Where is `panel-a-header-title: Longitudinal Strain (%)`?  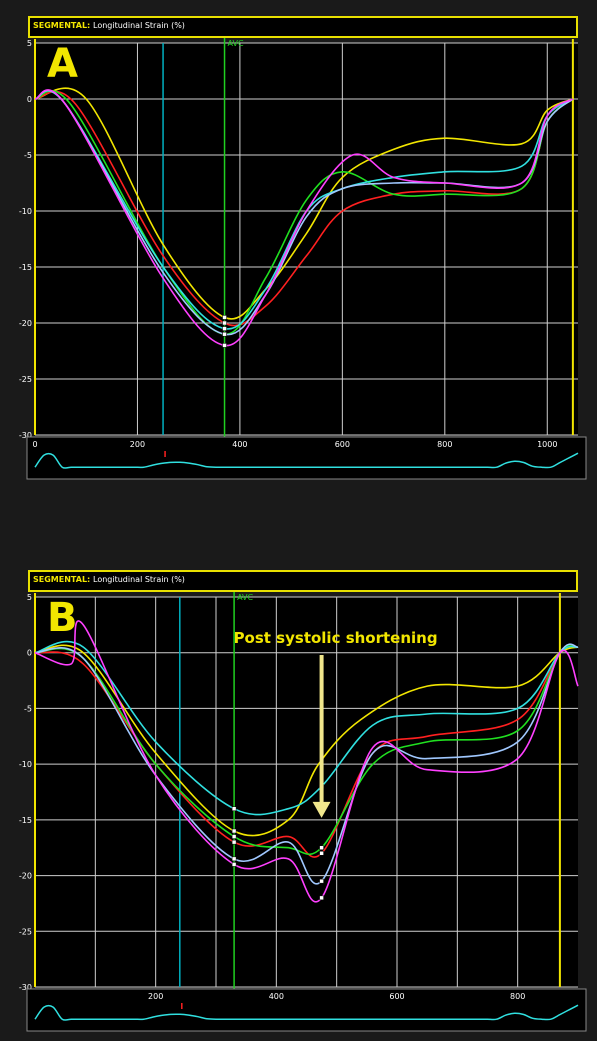
panel-a-header-title: Longitudinal Strain (%) is located at coordinates (139, 25).